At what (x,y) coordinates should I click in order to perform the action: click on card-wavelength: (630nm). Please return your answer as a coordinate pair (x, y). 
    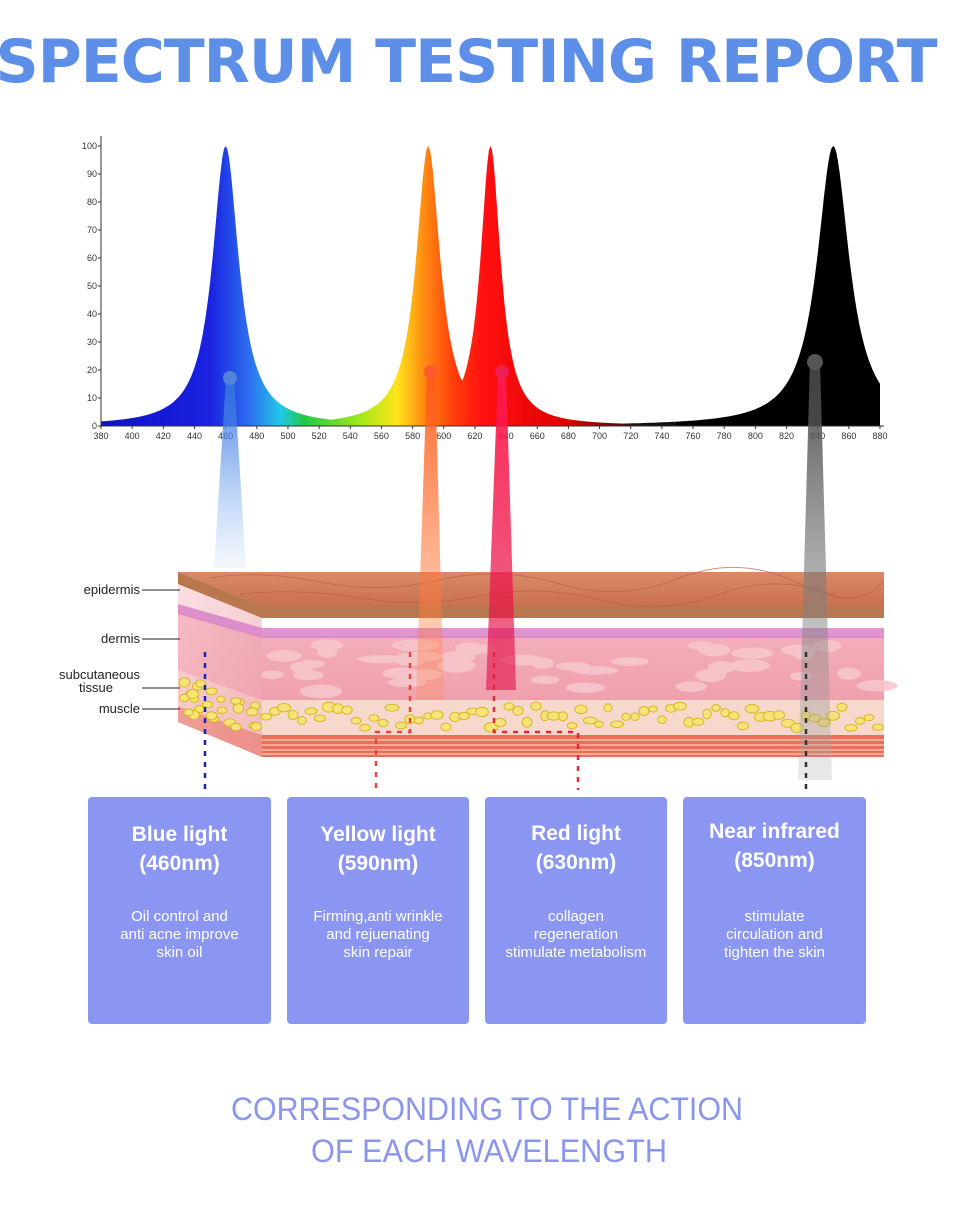
    Looking at the image, I should click on (576, 862).